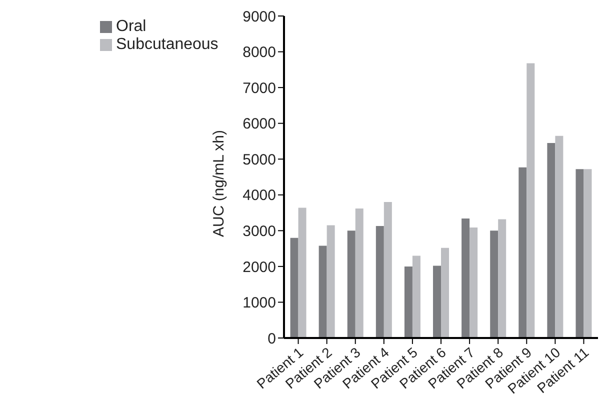  Describe the element at coordinates (259, 267) in the screenshot. I see `y-tick-label: 2000` at that location.